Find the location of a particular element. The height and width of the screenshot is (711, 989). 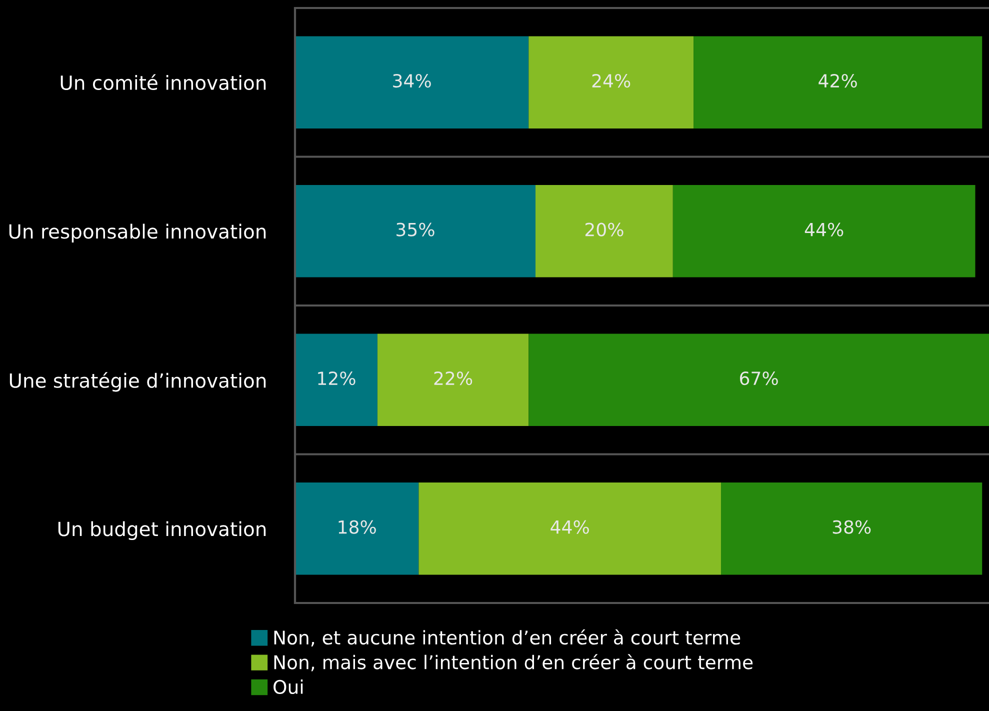

data-label: 67% is located at coordinates (759, 378).